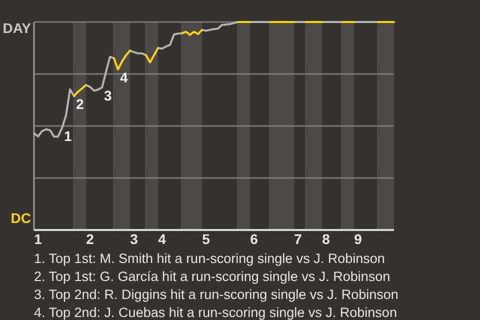 The height and width of the screenshot is (320, 480). I want to click on text: 3. Top 2nd: R. Diggins hit a run-scoring single vs J. Robinson, so click(216, 294).